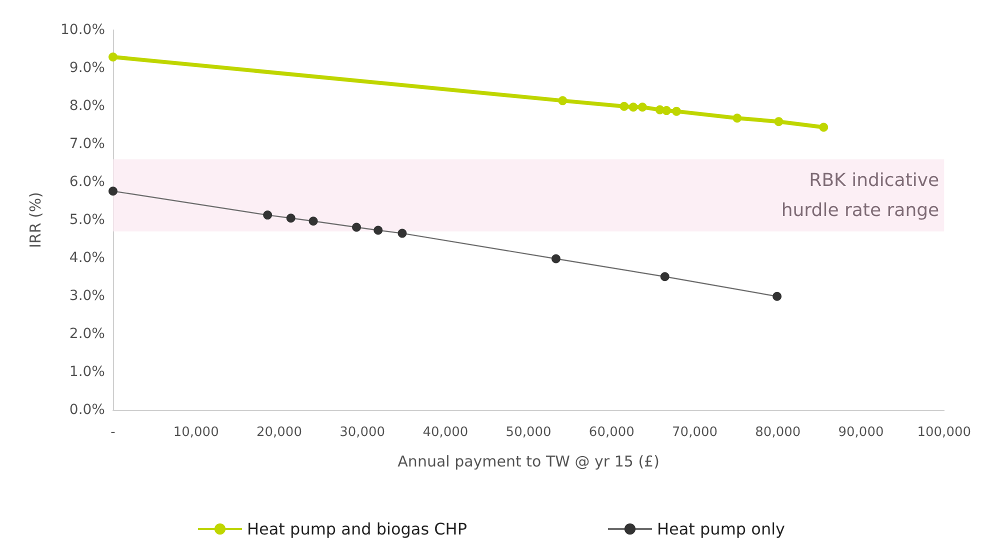 This screenshot has height=554, width=982. What do you see at coordinates (87, 410) in the screenshot?
I see `y-tick-label: 0.0%` at bounding box center [87, 410].